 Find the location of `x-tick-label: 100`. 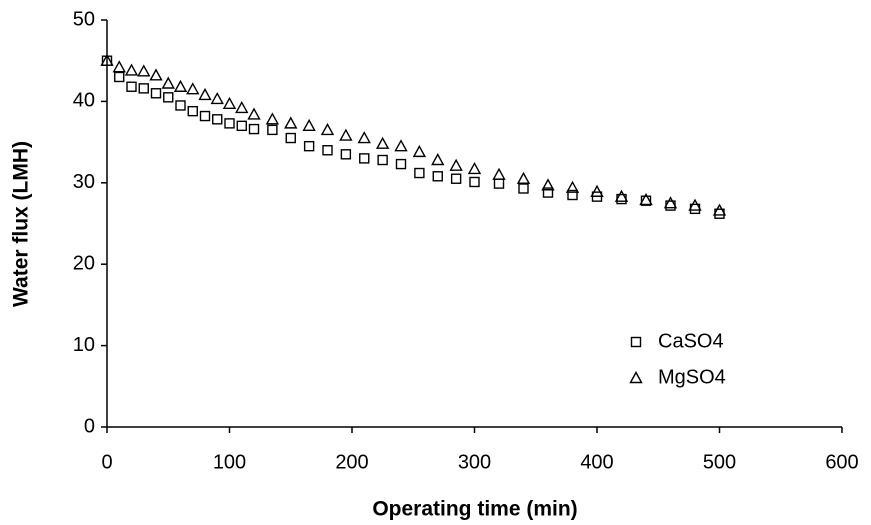

x-tick-label: 100 is located at coordinates (229, 462).